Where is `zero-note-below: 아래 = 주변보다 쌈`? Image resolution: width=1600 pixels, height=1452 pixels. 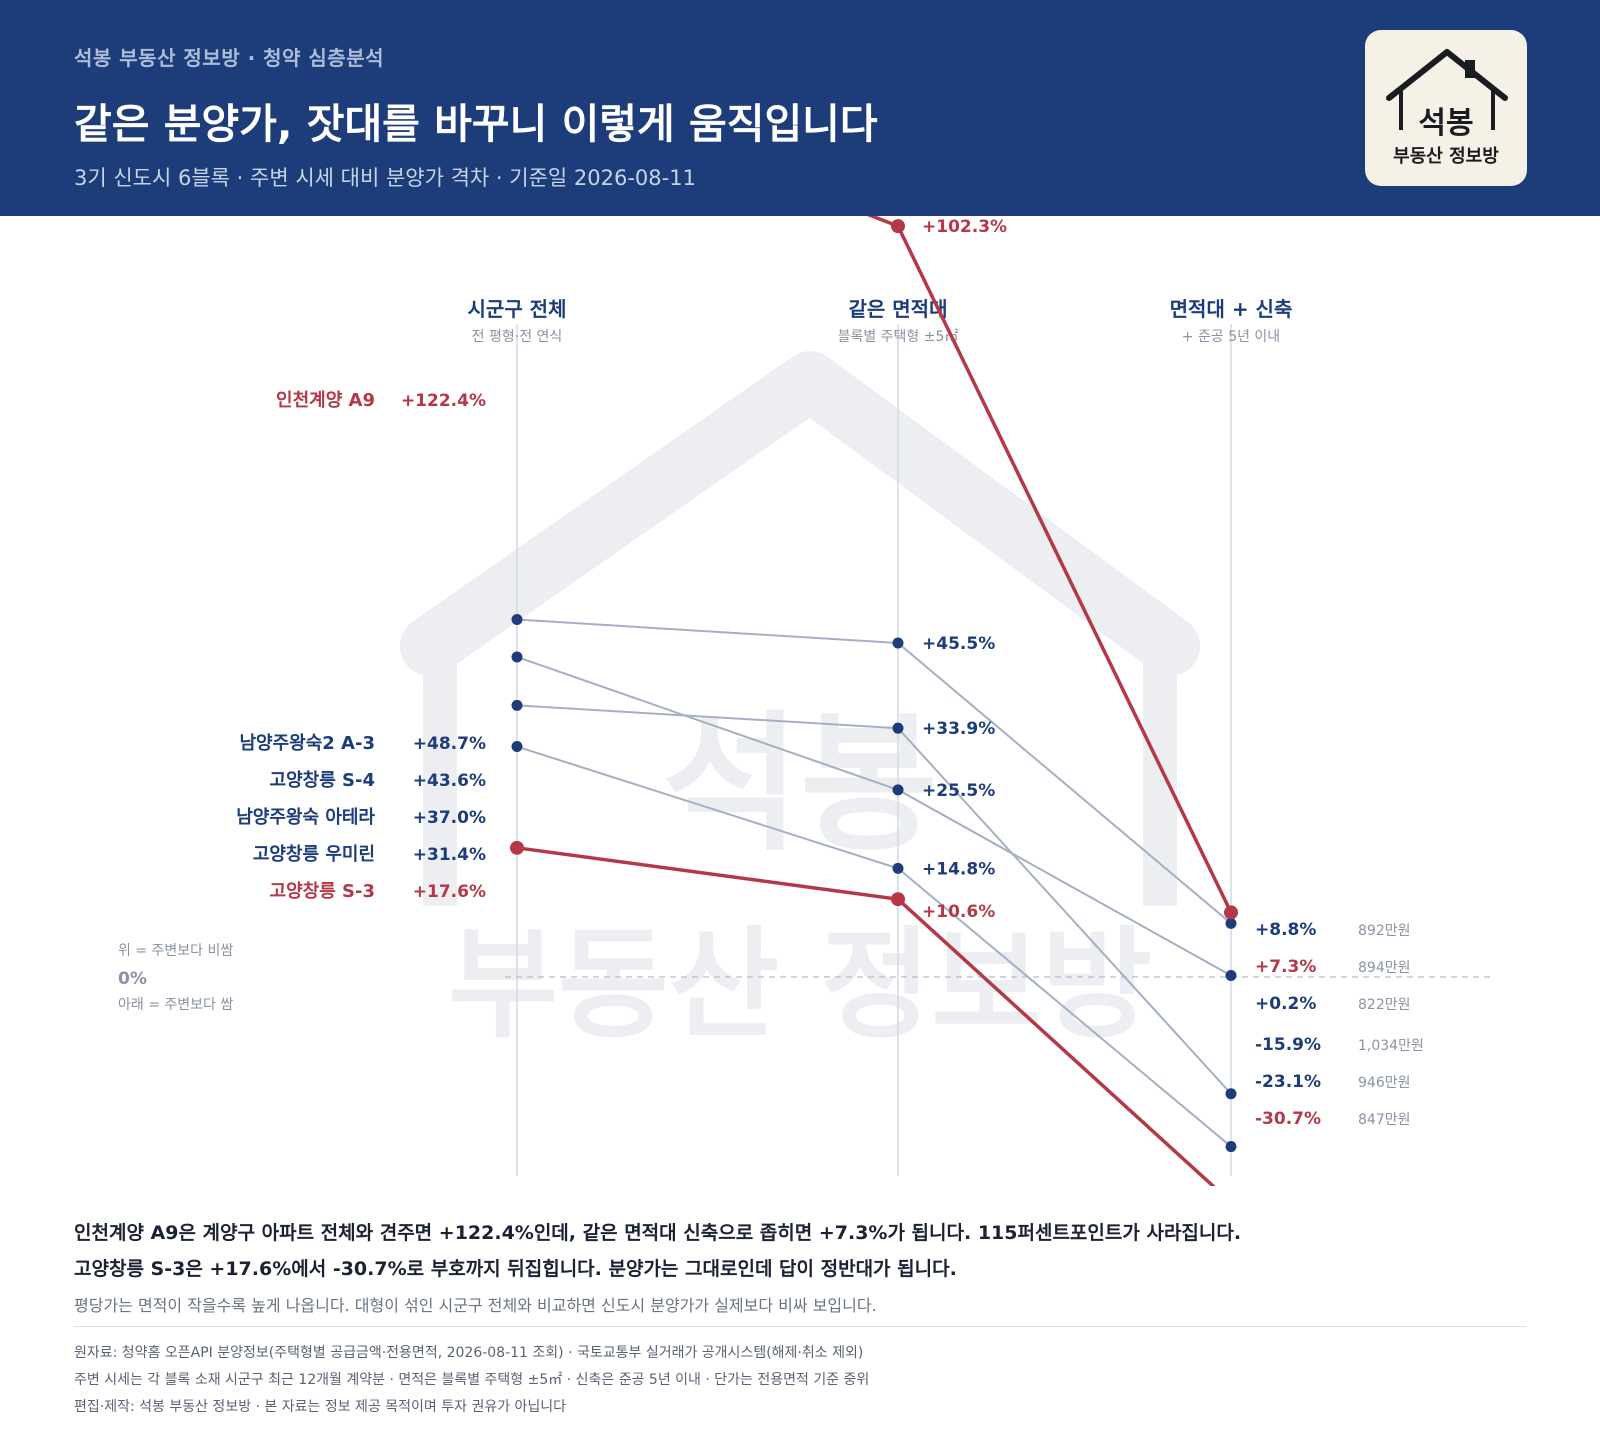
zero-note-below: 아래 = 주변보다 쌈 is located at coordinates (175, 1005).